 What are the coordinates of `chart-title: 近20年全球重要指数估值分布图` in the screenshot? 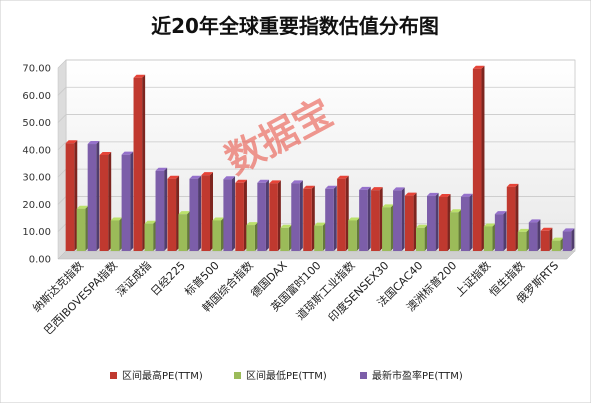 It's located at (295, 26).